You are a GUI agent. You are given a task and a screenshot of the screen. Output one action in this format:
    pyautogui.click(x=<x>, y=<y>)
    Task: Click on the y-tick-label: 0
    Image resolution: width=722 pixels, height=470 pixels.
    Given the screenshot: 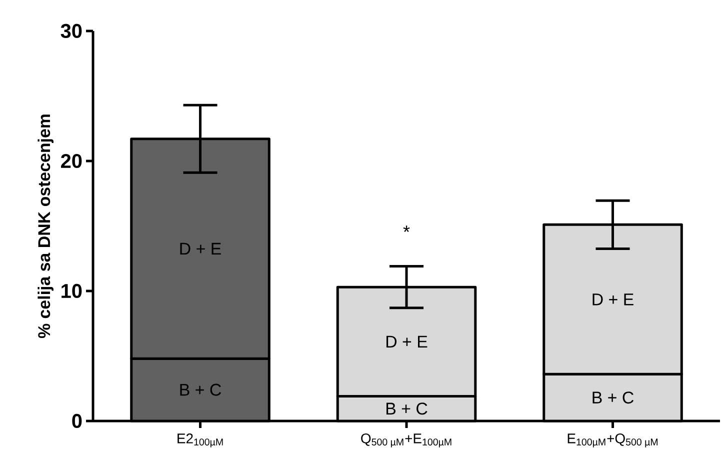 What is the action you would take?
    pyautogui.click(x=77, y=421)
    